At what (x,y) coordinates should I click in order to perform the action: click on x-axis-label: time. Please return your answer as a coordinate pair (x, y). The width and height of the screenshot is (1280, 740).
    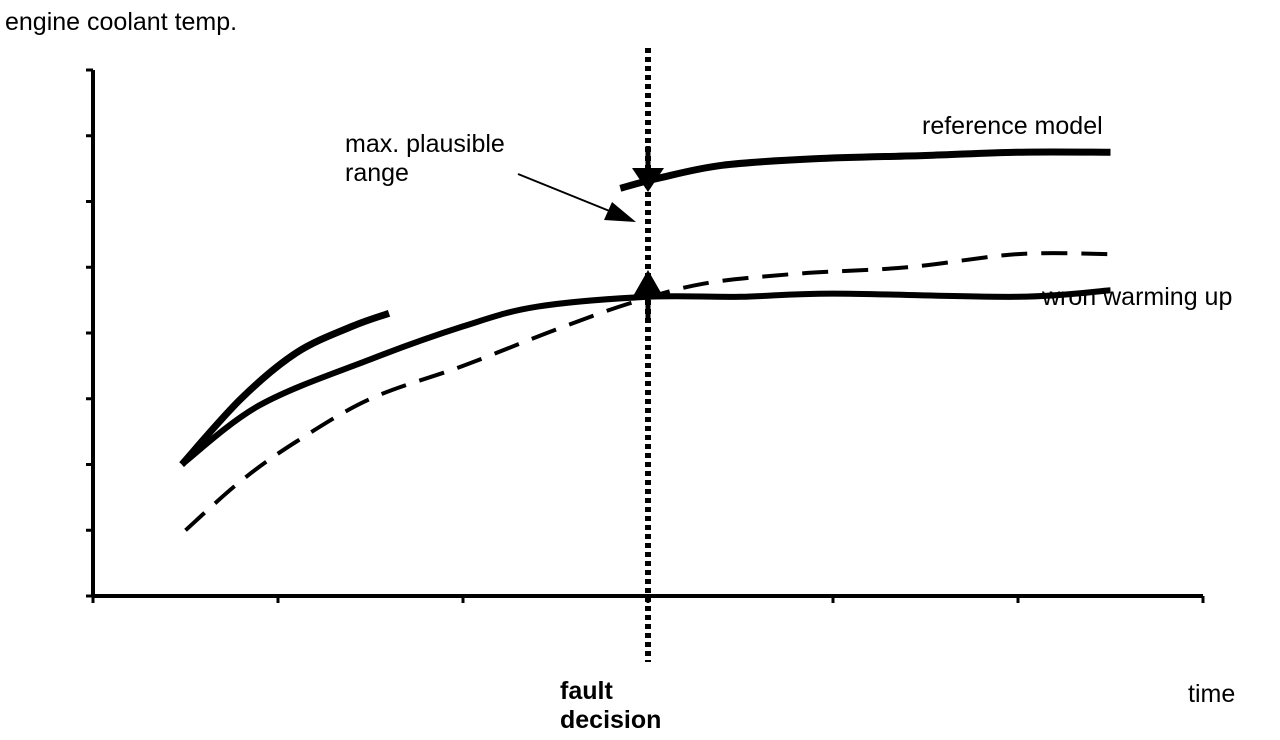
    Looking at the image, I should click on (1212, 694).